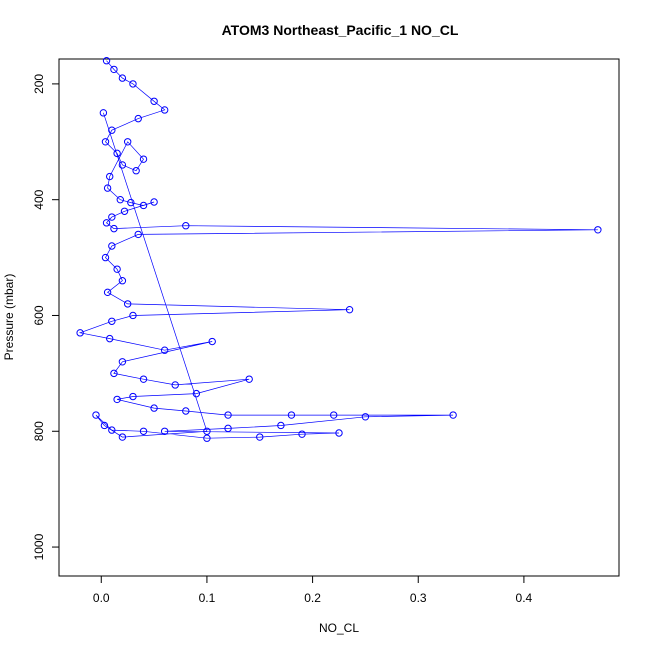  What do you see at coordinates (101, 598) in the screenshot?
I see `x-tick-label: 0.0` at bounding box center [101, 598].